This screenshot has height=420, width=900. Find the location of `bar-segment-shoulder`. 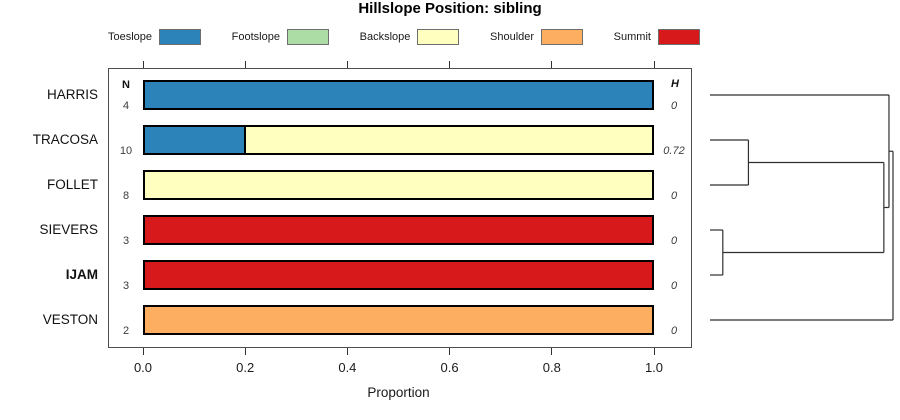

bar-segment-shoulder is located at coordinates (398, 320).